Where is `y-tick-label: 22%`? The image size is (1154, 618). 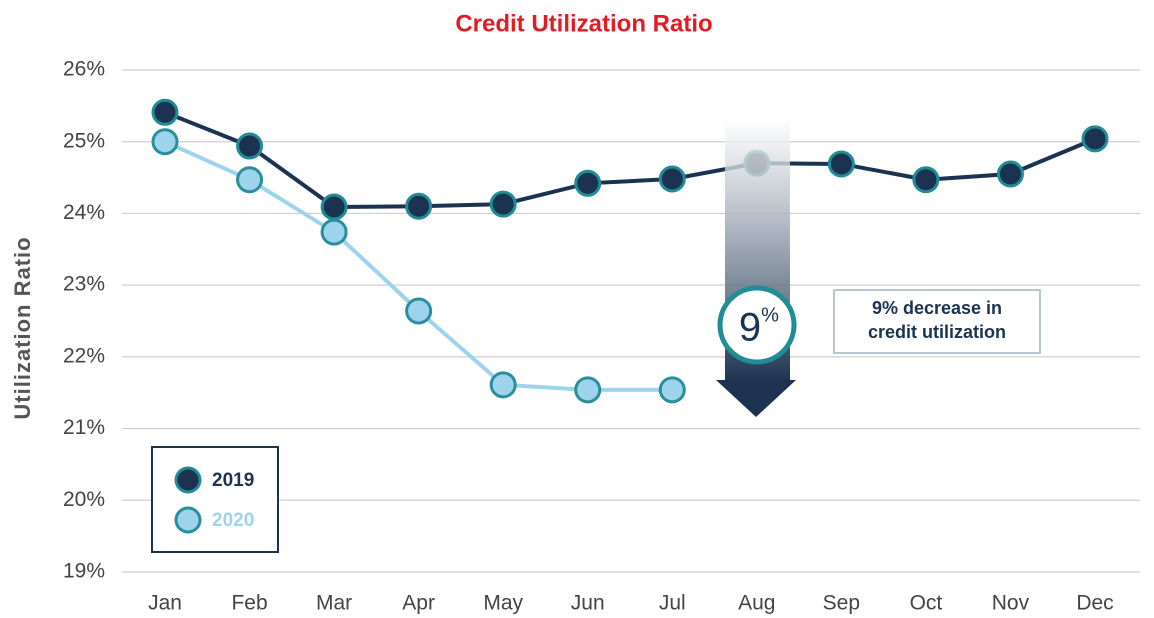 y-tick-label: 22% is located at coordinates (84, 355).